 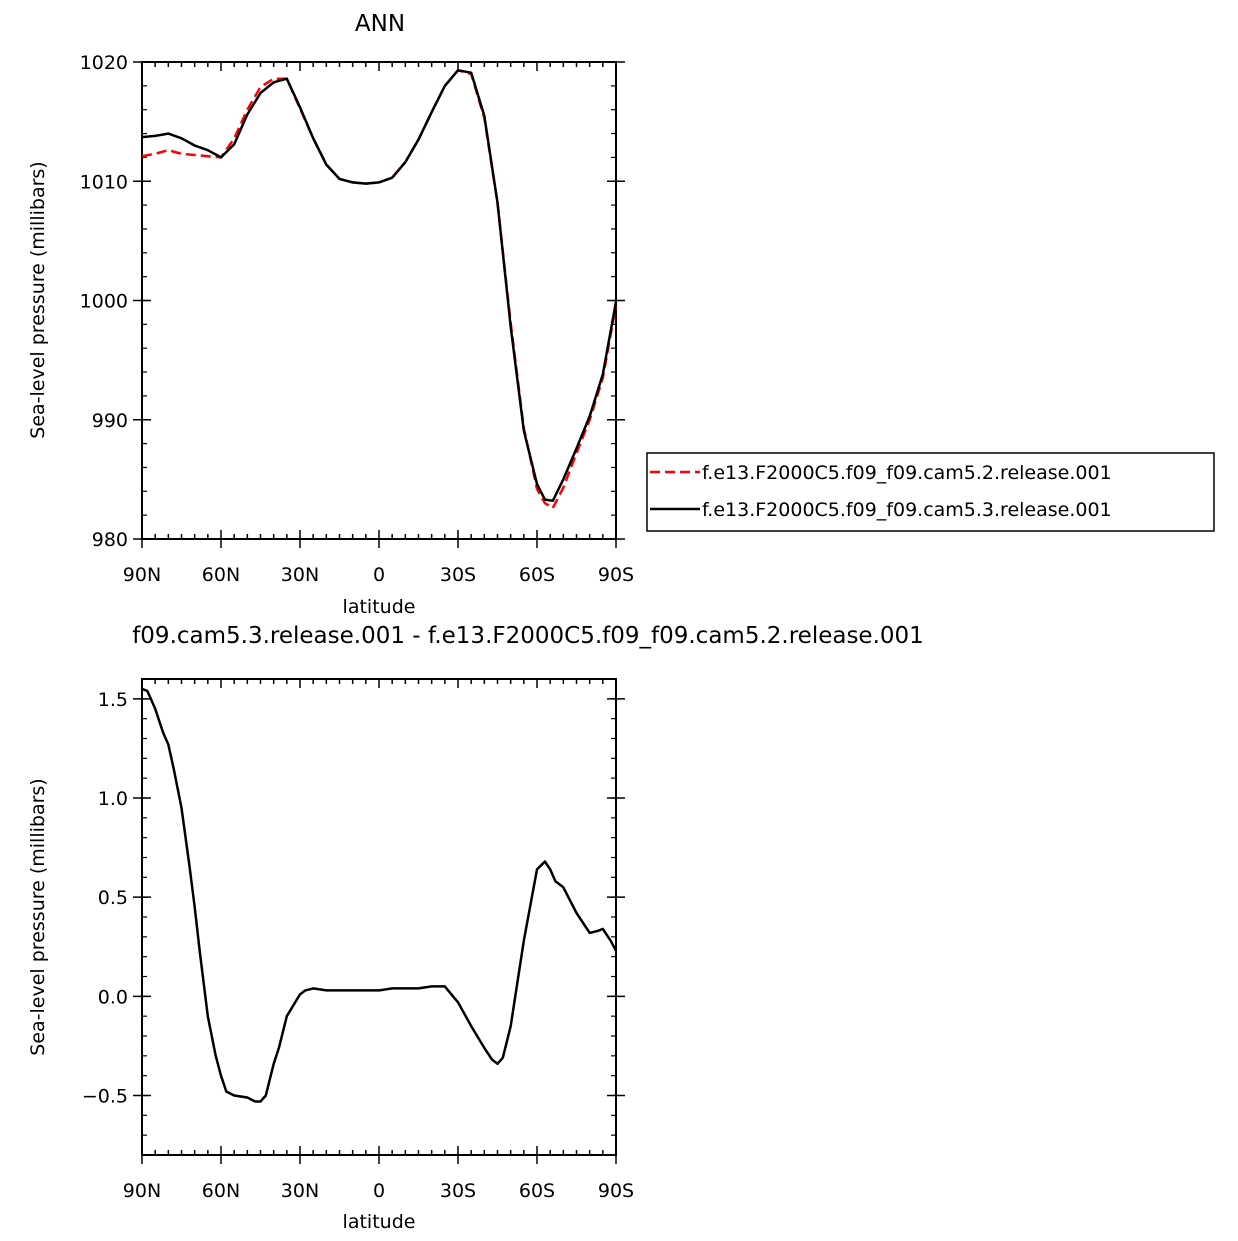 I want to click on y-tick-label: 990, so click(x=110, y=421).